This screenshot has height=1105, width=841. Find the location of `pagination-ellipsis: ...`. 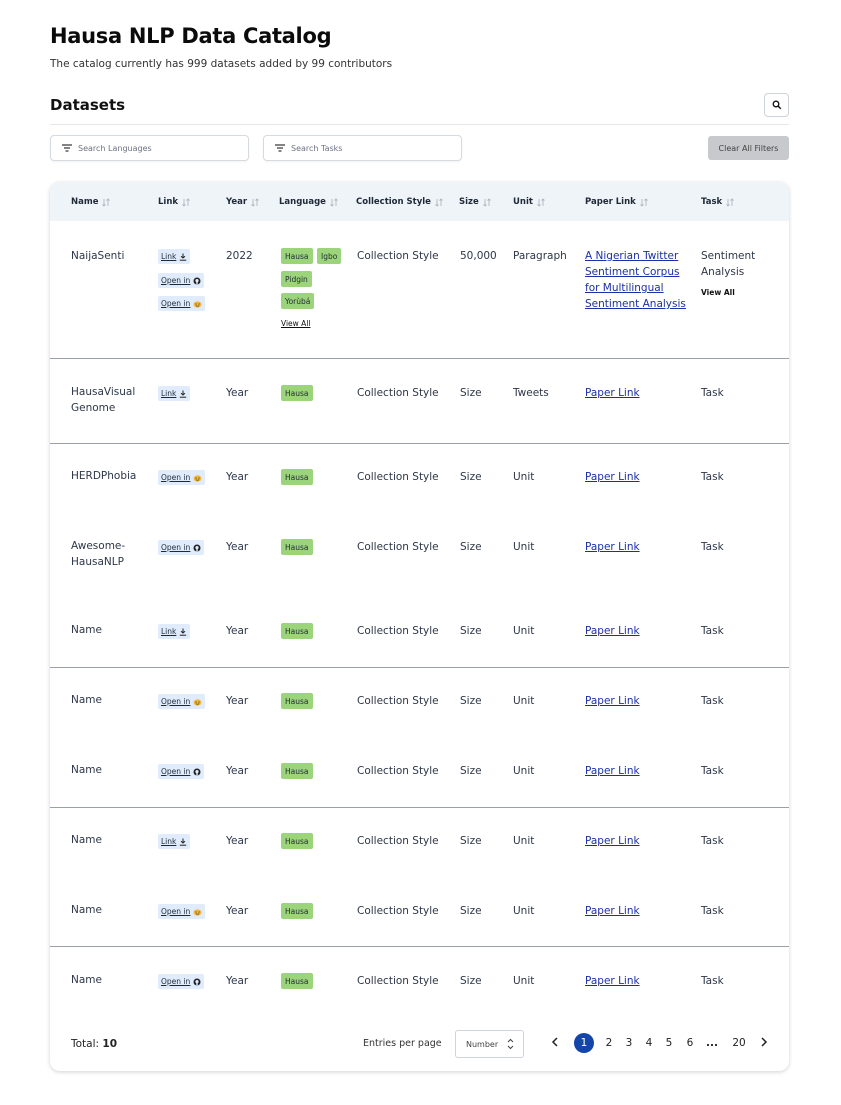

pagination-ellipsis: ... is located at coordinates (712, 1043).